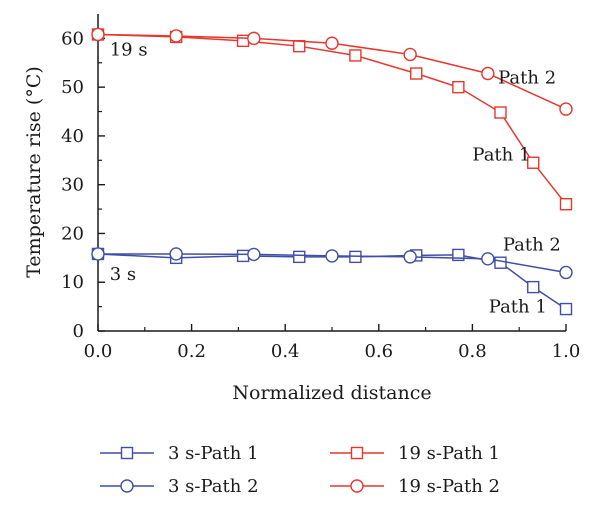  What do you see at coordinates (123, 274) in the screenshot?
I see `annotation: 3 s` at bounding box center [123, 274].